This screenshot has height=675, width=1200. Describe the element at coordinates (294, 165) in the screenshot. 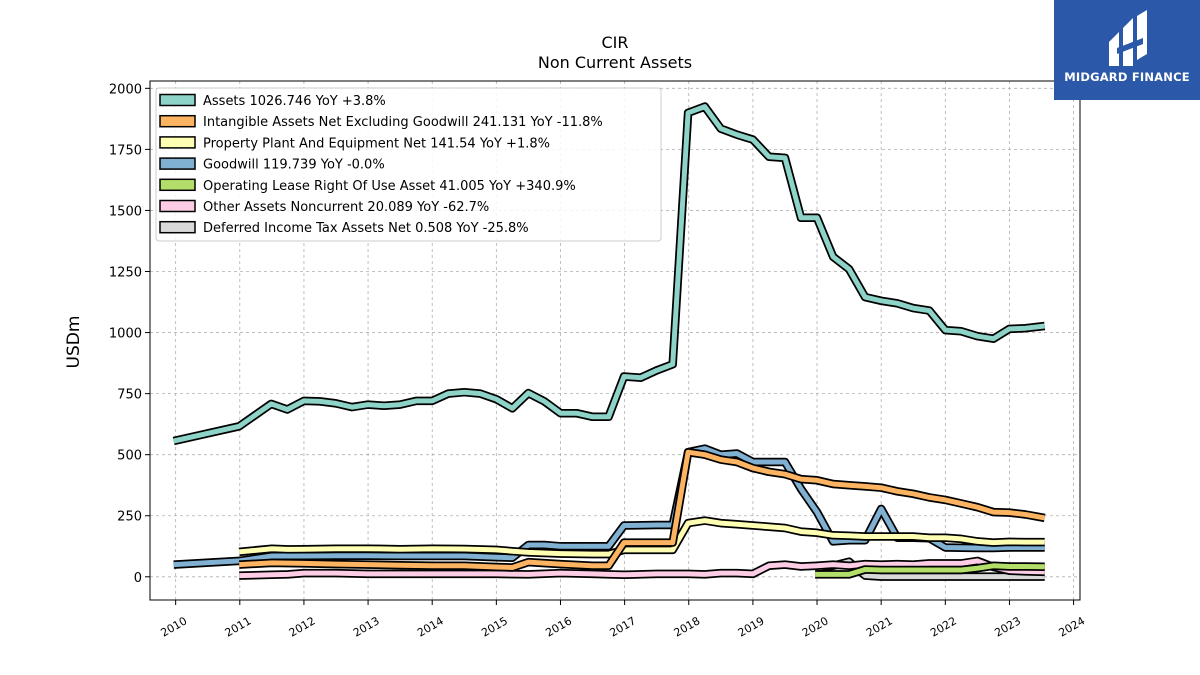

I see `legend-entry: Goodwill 119.739 YoY -0.0%` at that location.